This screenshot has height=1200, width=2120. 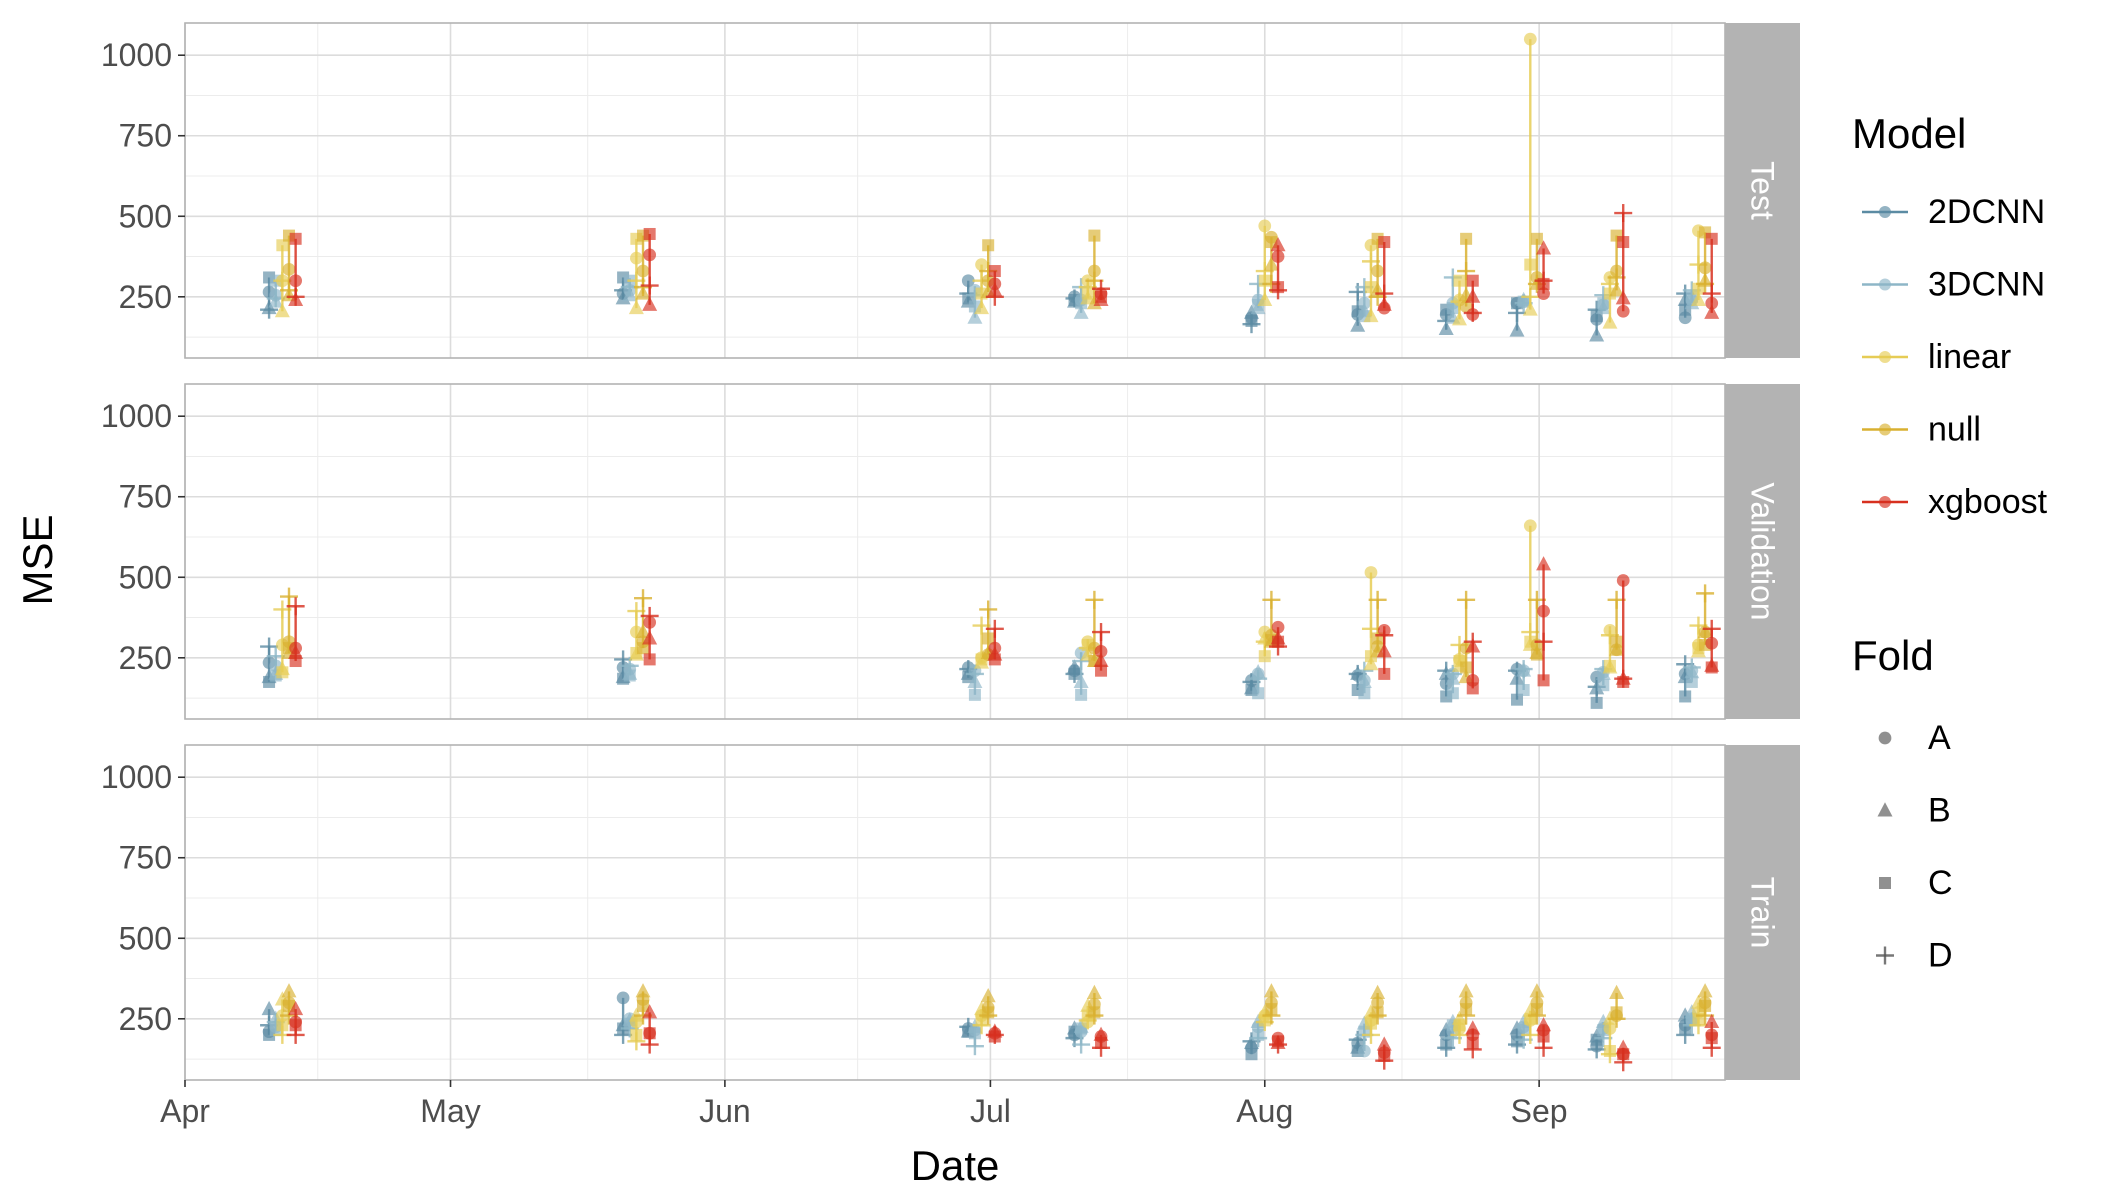 I want to click on legend-label: linear, so click(x=1969, y=357).